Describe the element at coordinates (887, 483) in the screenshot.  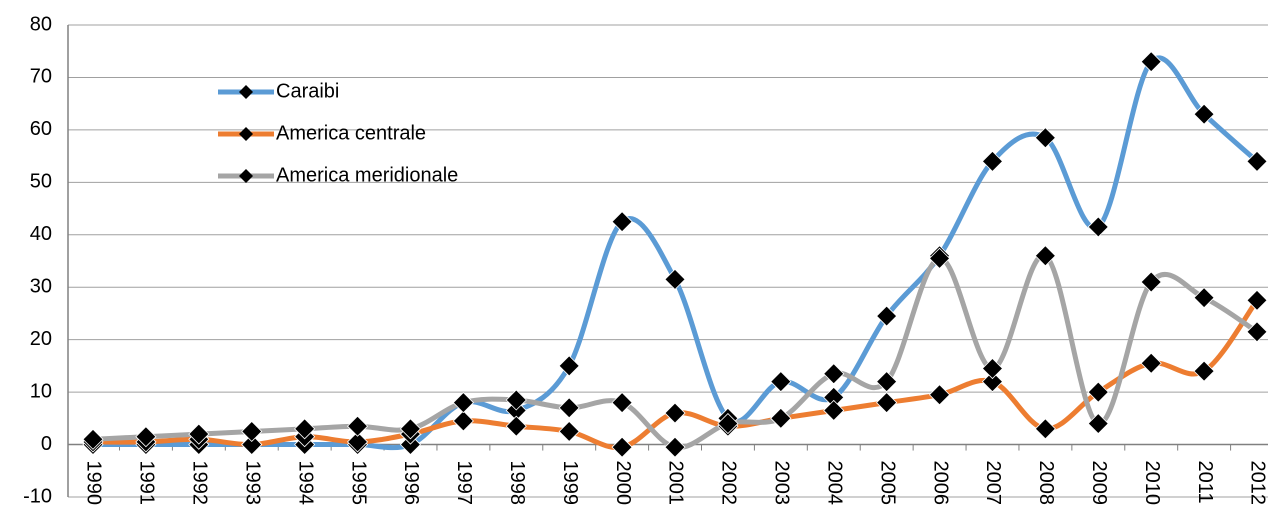
I see `x-tick-label: 2005` at that location.